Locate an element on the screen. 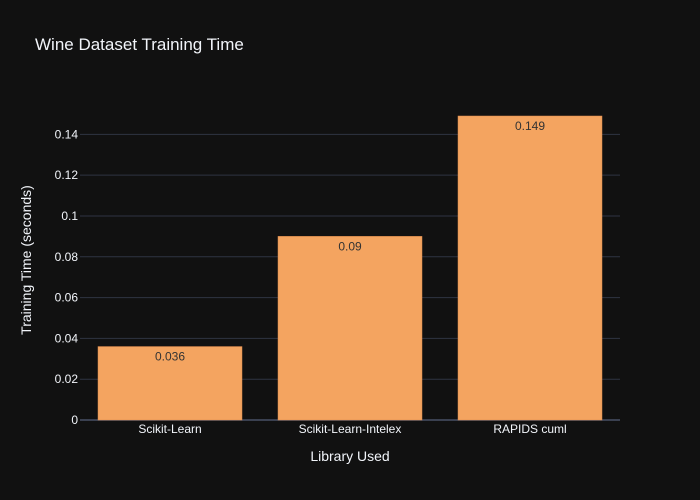 The image size is (700, 500). bar-data-label: 0.09 is located at coordinates (350, 246).